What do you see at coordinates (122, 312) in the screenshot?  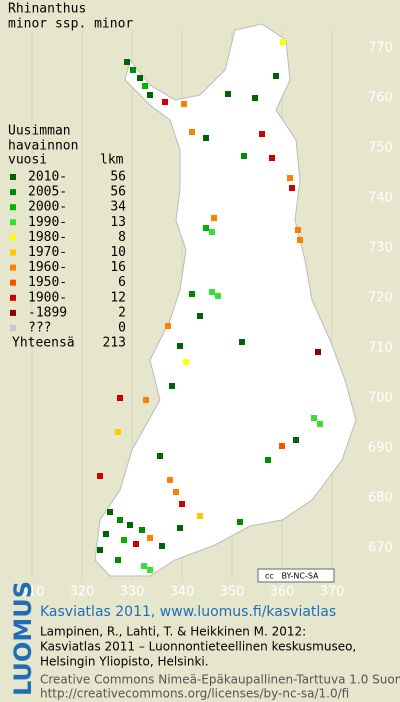 I see `legend-count: 2` at bounding box center [122, 312].